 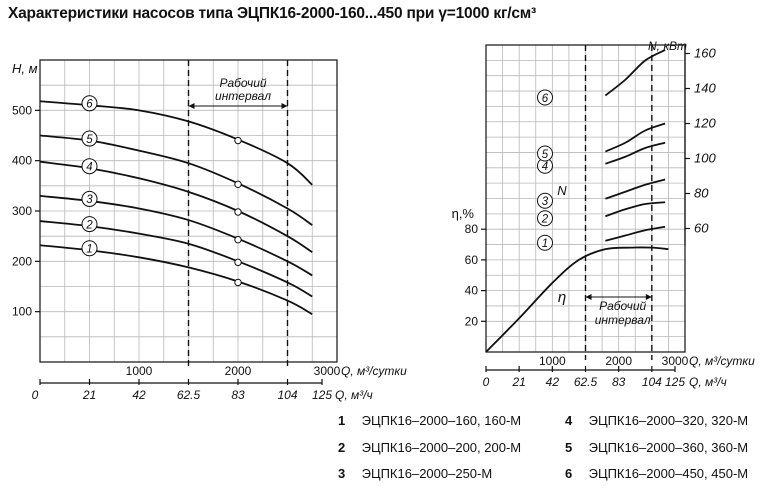 What do you see at coordinates (705, 158) in the screenshot?
I see `y-right-tick-label: 100` at bounding box center [705, 158].